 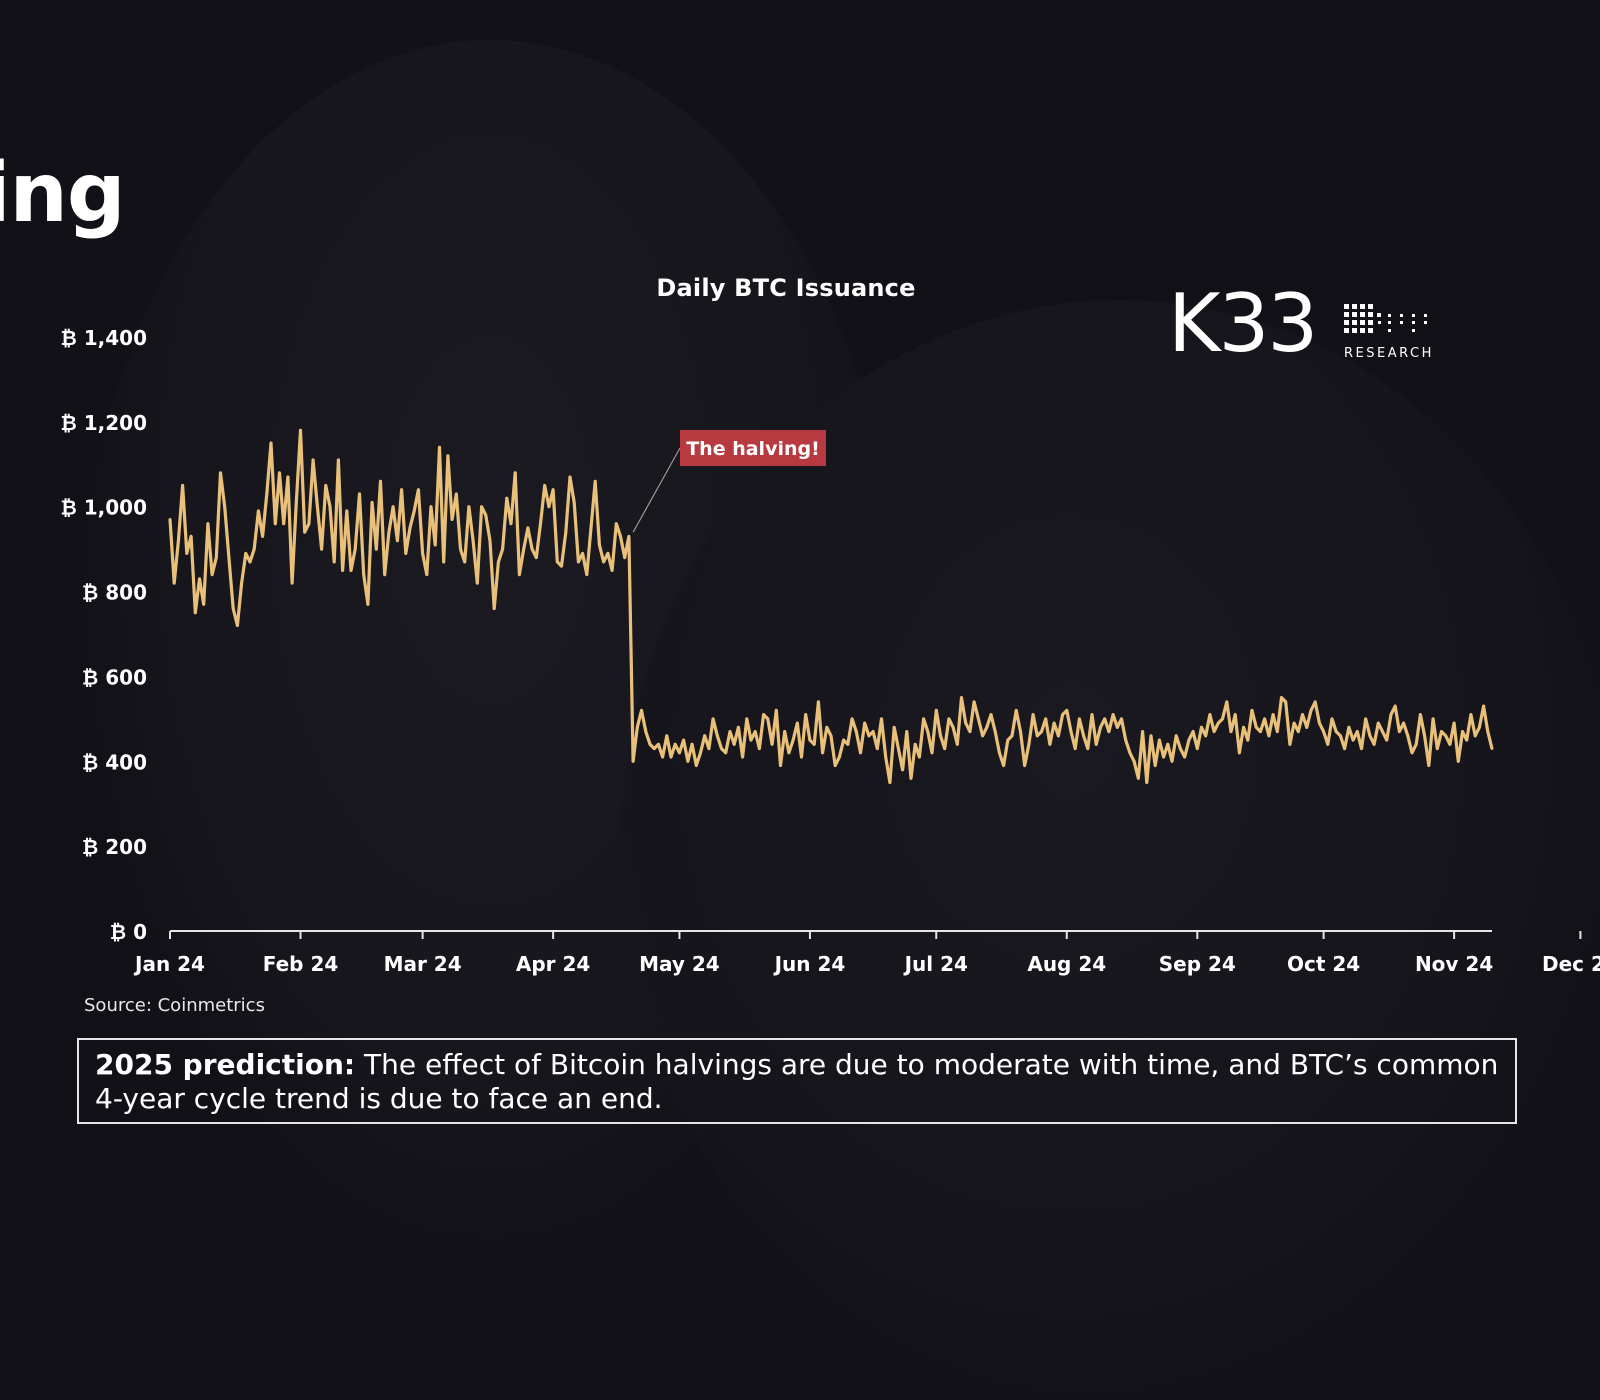 I want to click on prediction-label: 2025 prediction:, so click(x=225, y=1064).